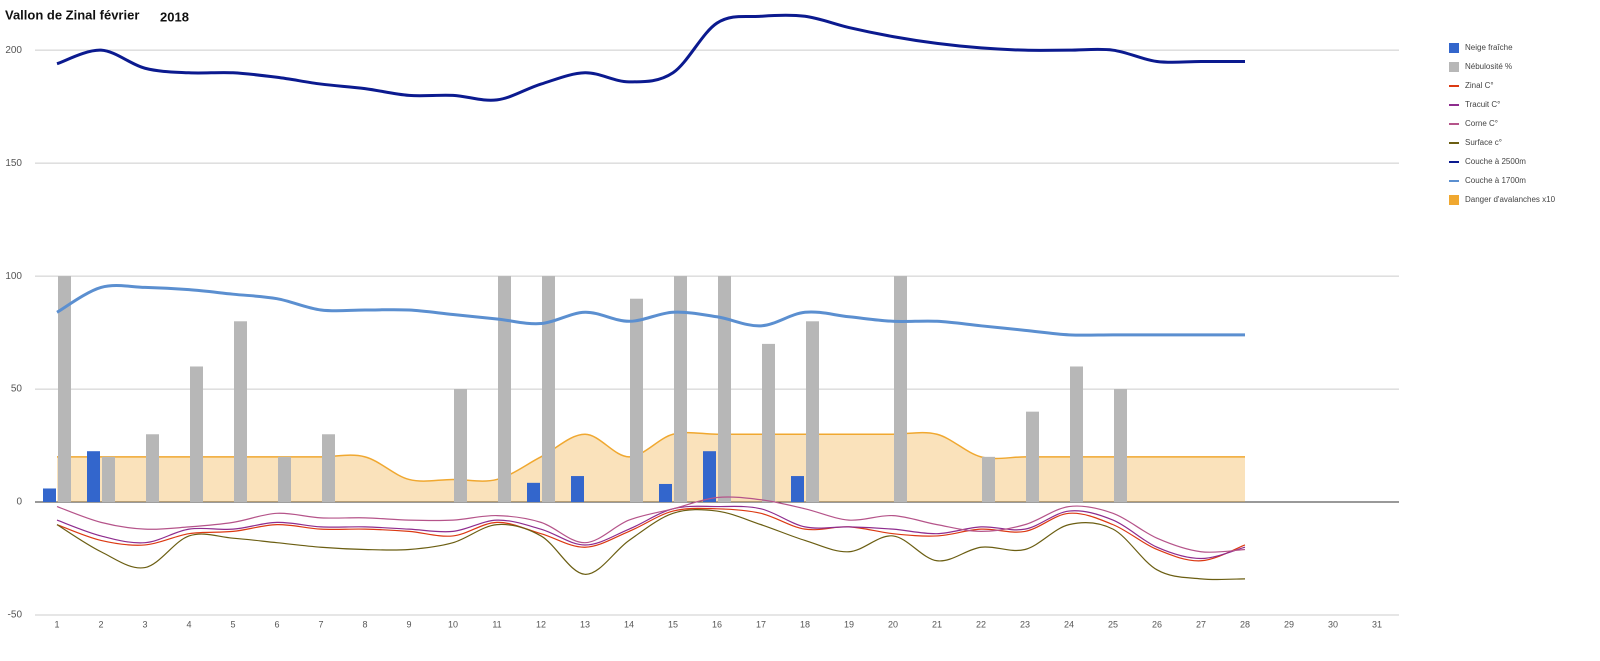 This screenshot has width=1600, height=661. I want to click on x-tick-label: 11, so click(496, 624).